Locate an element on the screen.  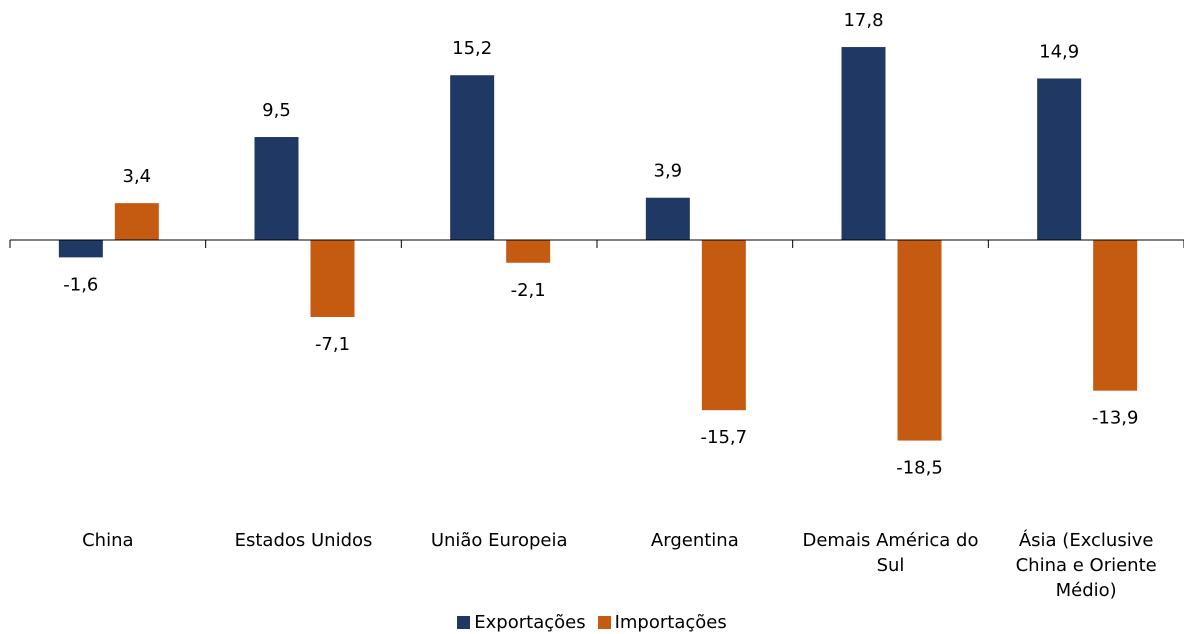
x-tick-label: Estados Unidos is located at coordinates (303, 540).